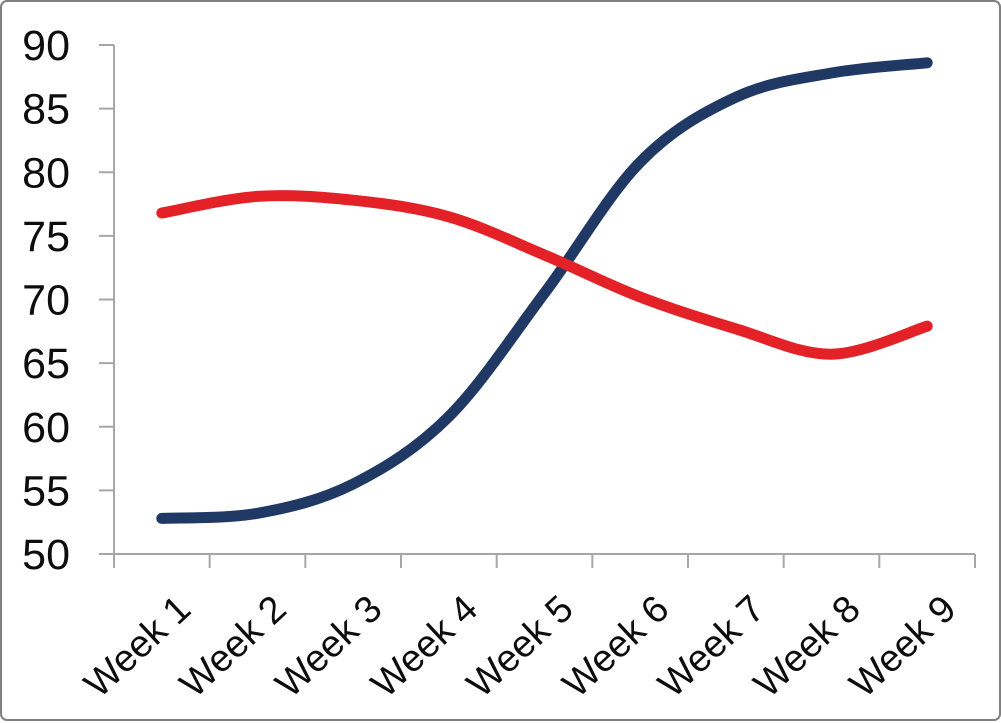 This screenshot has height=723, width=1001. Describe the element at coordinates (425, 647) in the screenshot. I see `x-axis-label: Week 4` at that location.